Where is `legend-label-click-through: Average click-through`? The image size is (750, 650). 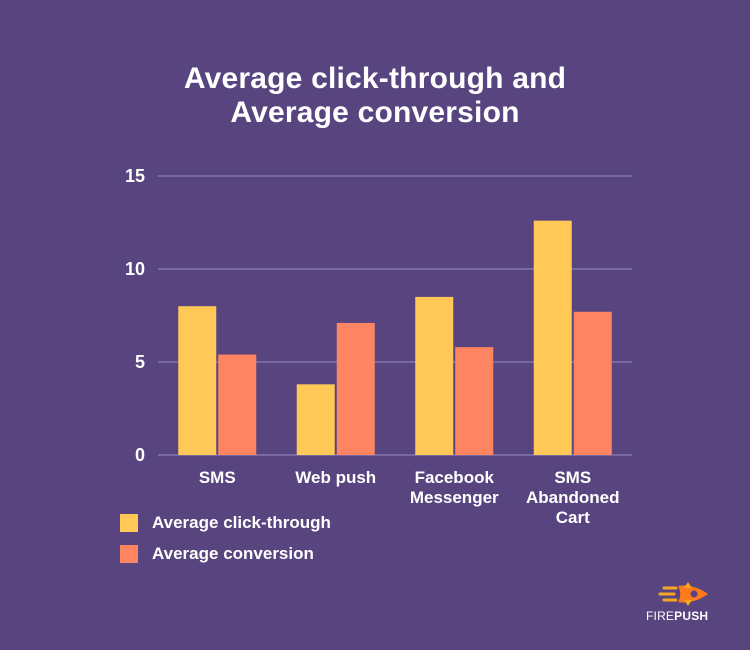 legend-label-click-through: Average click-through is located at coordinates (241, 522).